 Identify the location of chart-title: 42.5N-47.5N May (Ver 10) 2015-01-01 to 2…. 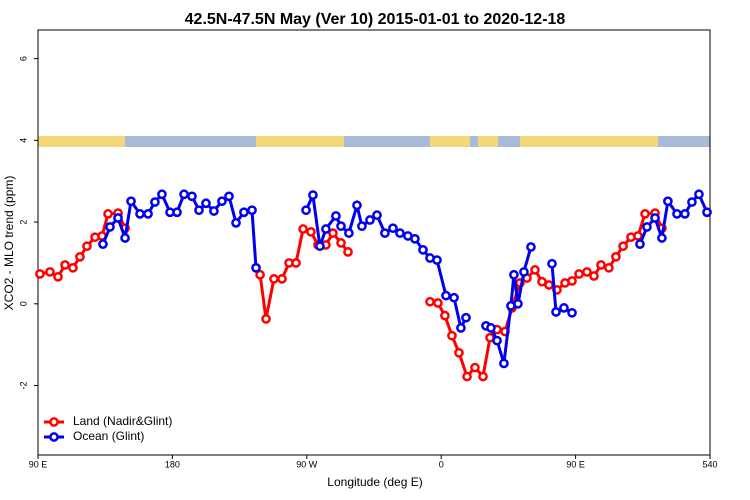
(375, 19).